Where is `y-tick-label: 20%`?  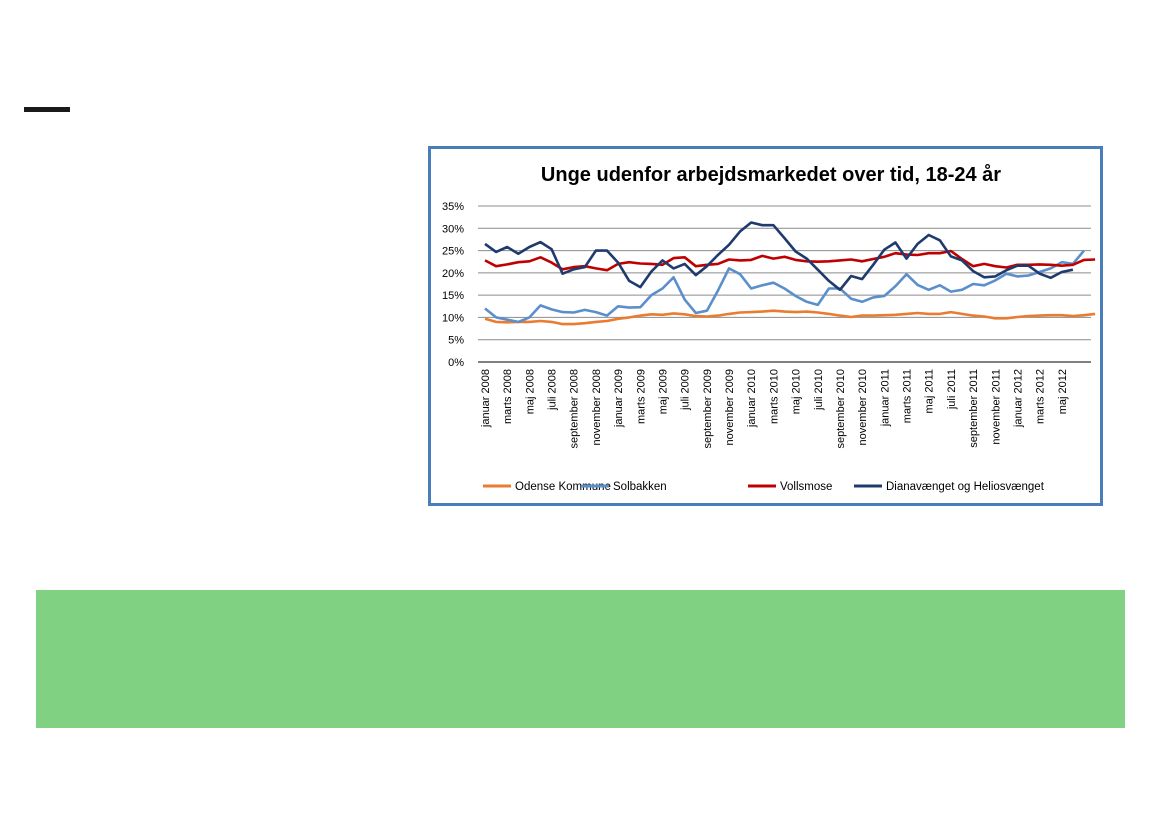 y-tick-label: 20% is located at coordinates (453, 274).